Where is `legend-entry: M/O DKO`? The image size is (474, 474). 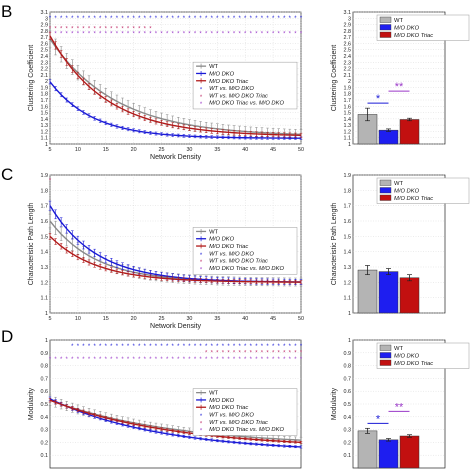
legend-entry: M/O DKO is located at coordinates (222, 74).